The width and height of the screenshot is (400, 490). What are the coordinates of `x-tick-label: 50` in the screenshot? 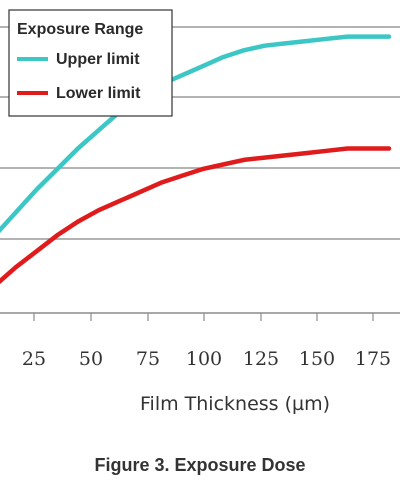 It's located at (91, 359).